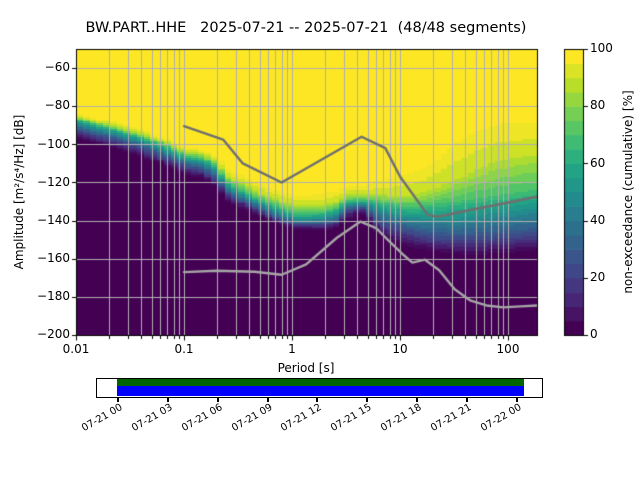  I want to click on y-tick-label: −160, so click(53, 258).